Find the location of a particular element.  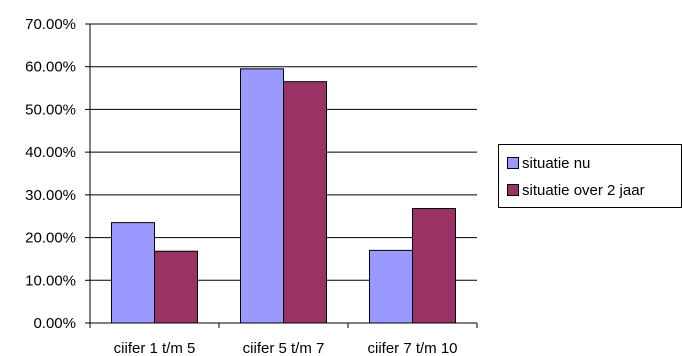

y-tick-label: 60.00% is located at coordinates (50, 67).